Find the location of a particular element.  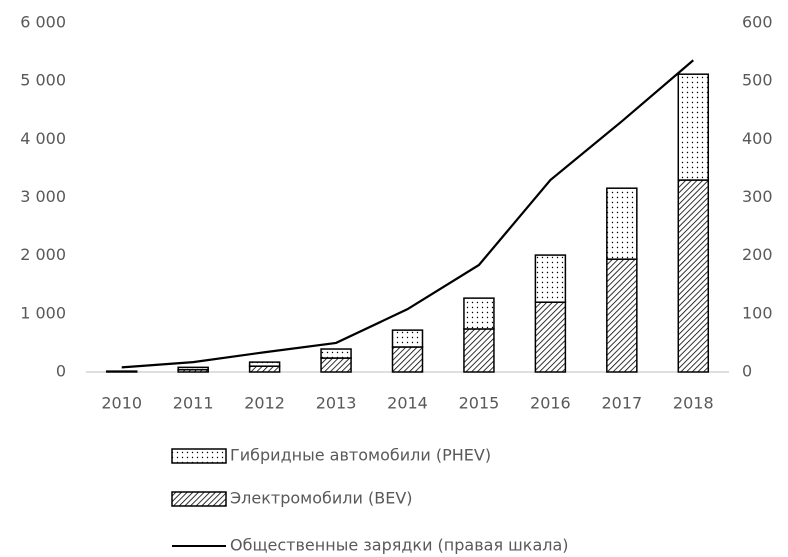

x-tick-label: 2014 is located at coordinates (407, 403).